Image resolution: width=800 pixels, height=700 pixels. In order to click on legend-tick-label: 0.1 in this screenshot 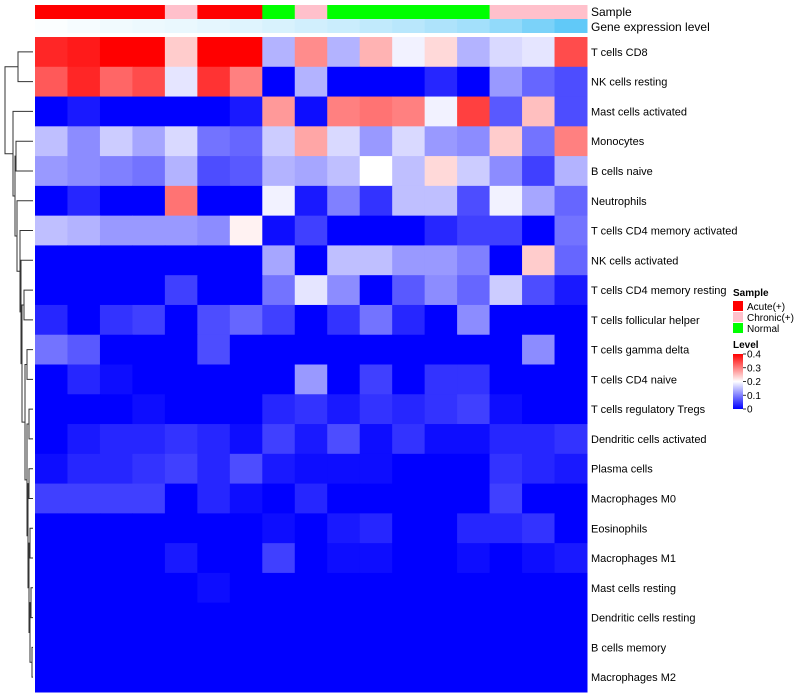, I will do `click(754, 396)`.